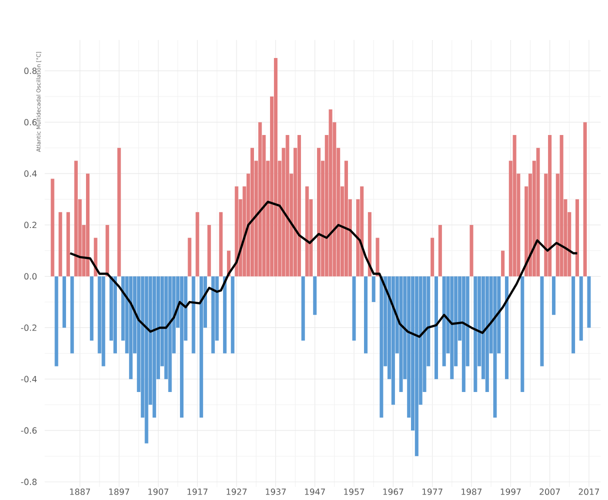 The image size is (608, 500). I want to click on y-tick-label: 0.4, so click(30, 173).